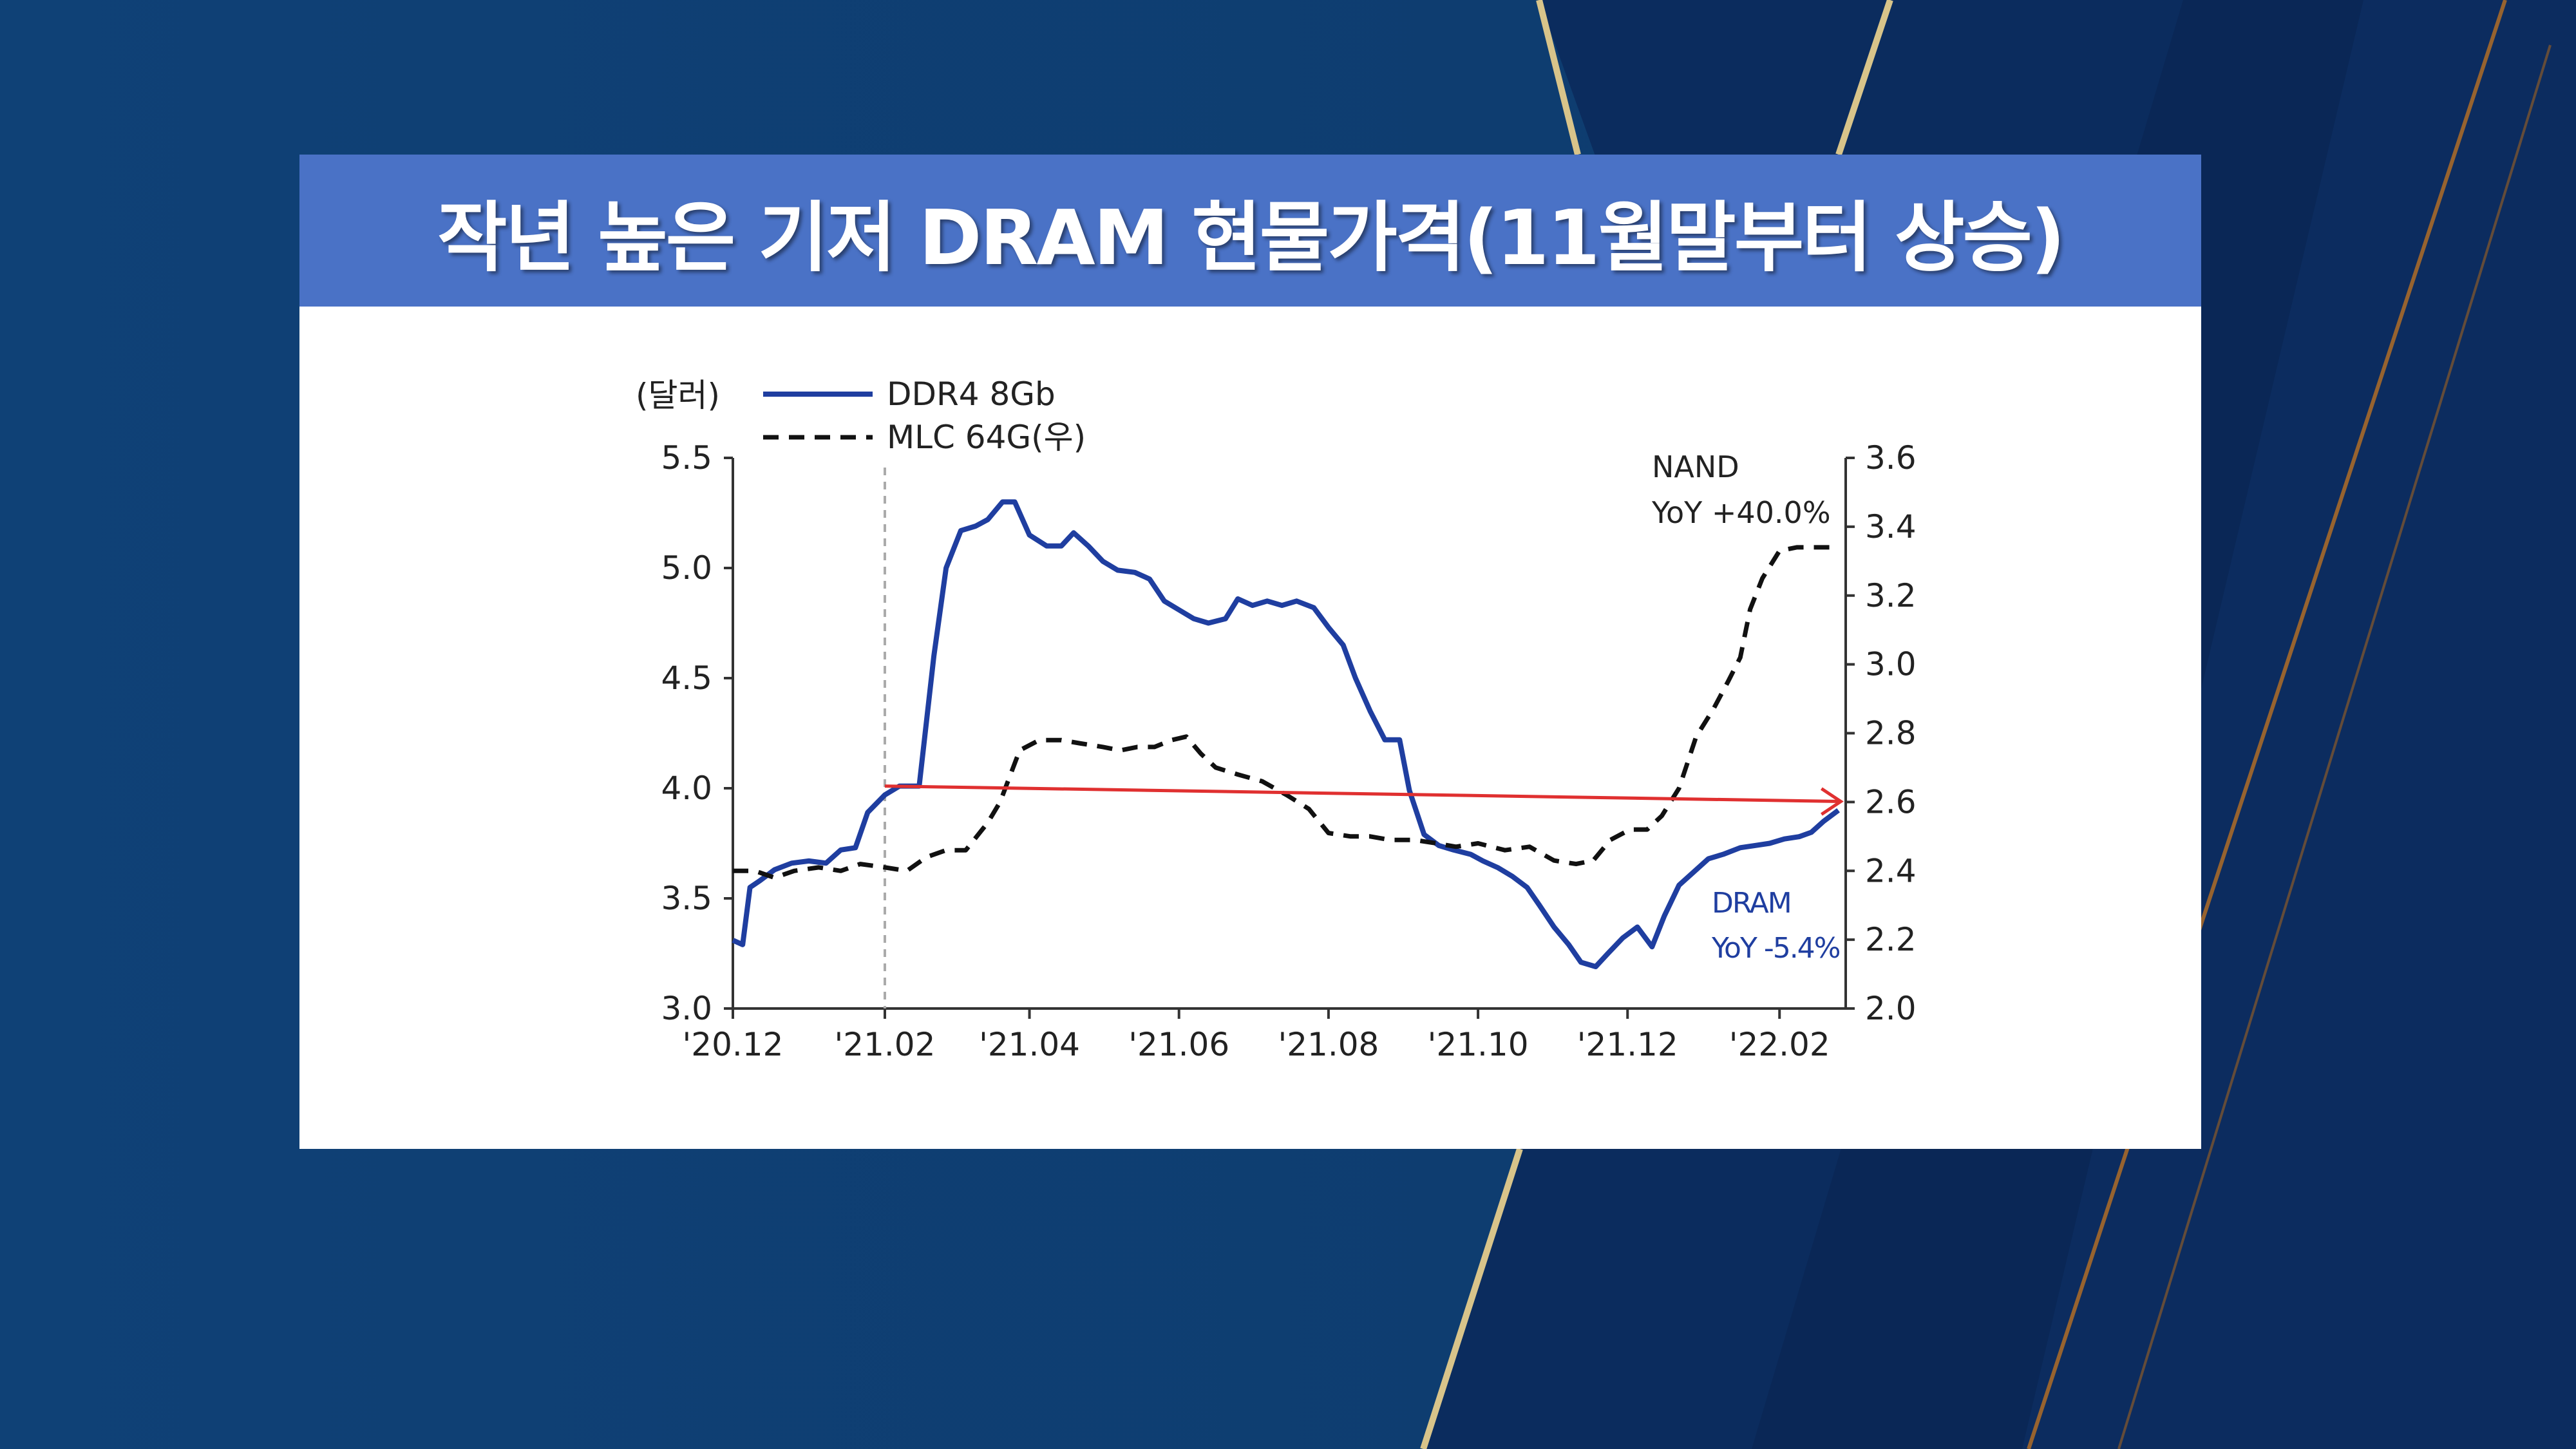 This screenshot has height=1449, width=2576. What do you see at coordinates (1286, 713) in the screenshot?
I see `series-line-mlc-64g` at bounding box center [1286, 713].